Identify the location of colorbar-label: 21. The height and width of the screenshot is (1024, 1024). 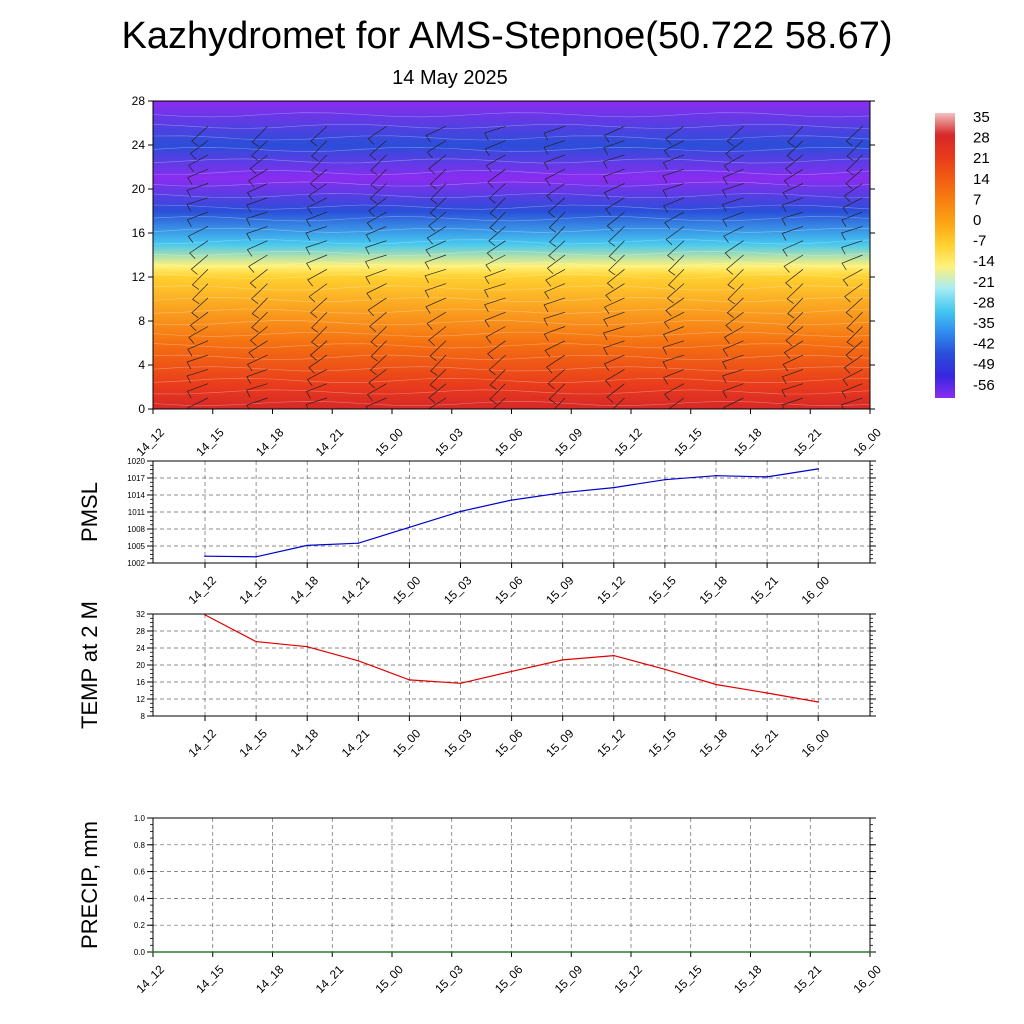
(981, 158).